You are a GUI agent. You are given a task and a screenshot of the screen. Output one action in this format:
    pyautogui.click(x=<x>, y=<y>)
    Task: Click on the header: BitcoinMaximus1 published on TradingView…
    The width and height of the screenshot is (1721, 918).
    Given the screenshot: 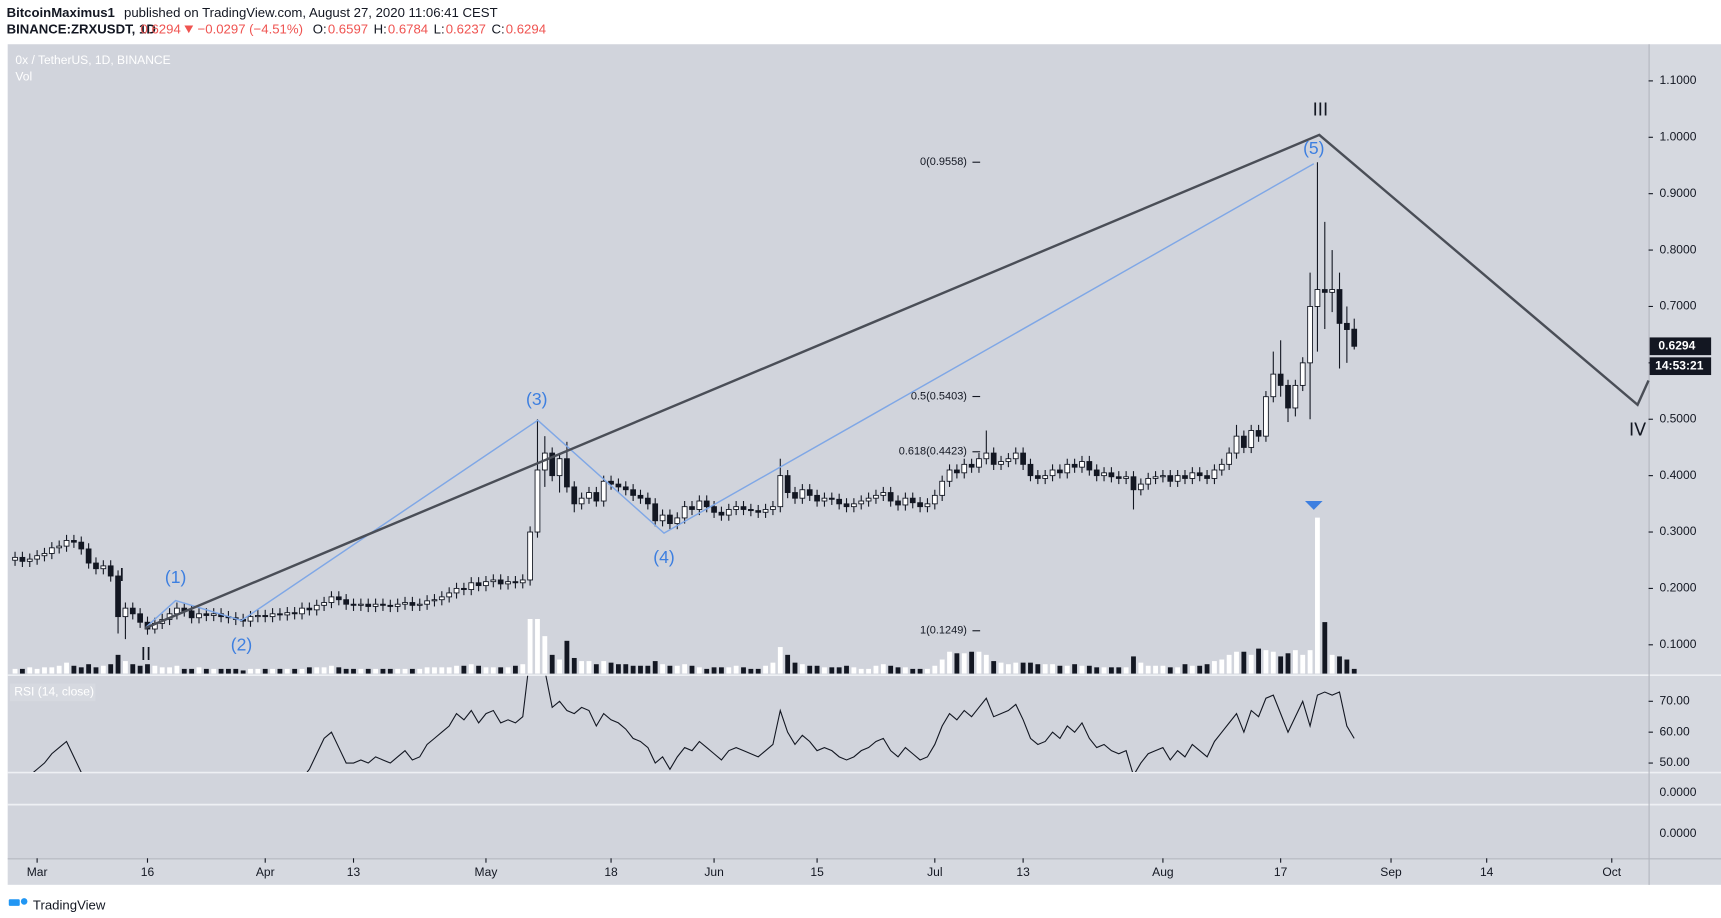 What is the action you would take?
    pyautogui.click(x=276, y=21)
    